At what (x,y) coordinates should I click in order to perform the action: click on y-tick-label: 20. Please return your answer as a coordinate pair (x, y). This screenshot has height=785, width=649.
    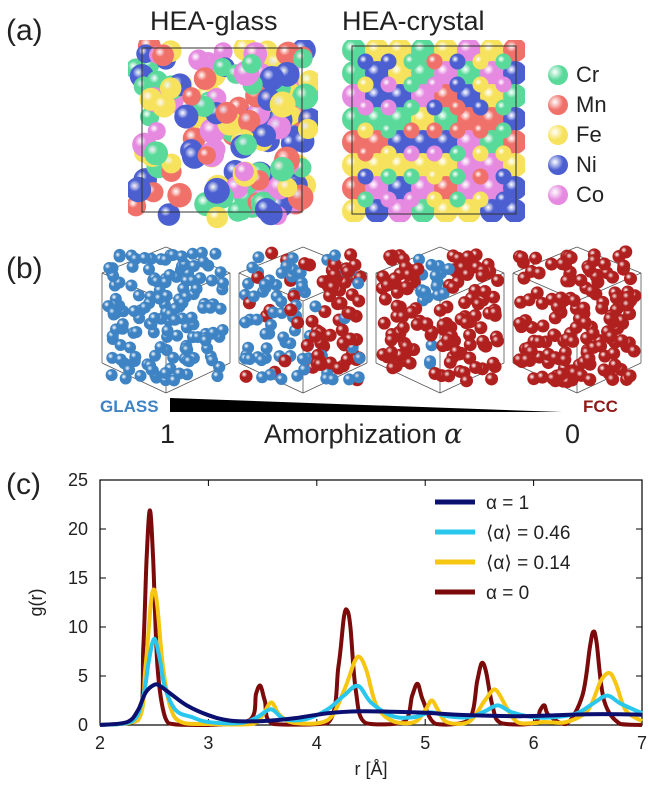
    Looking at the image, I should click on (78, 529).